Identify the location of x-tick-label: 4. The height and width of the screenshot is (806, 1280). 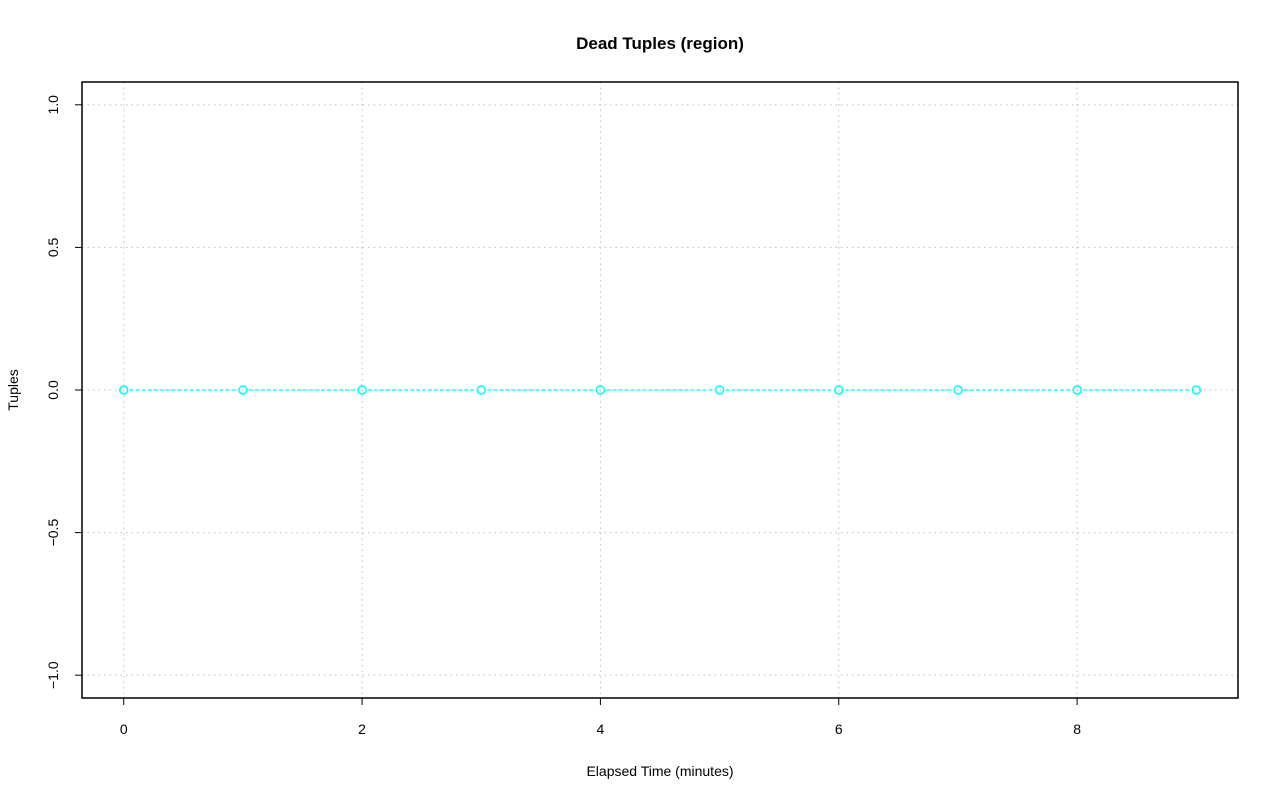
(601, 729).